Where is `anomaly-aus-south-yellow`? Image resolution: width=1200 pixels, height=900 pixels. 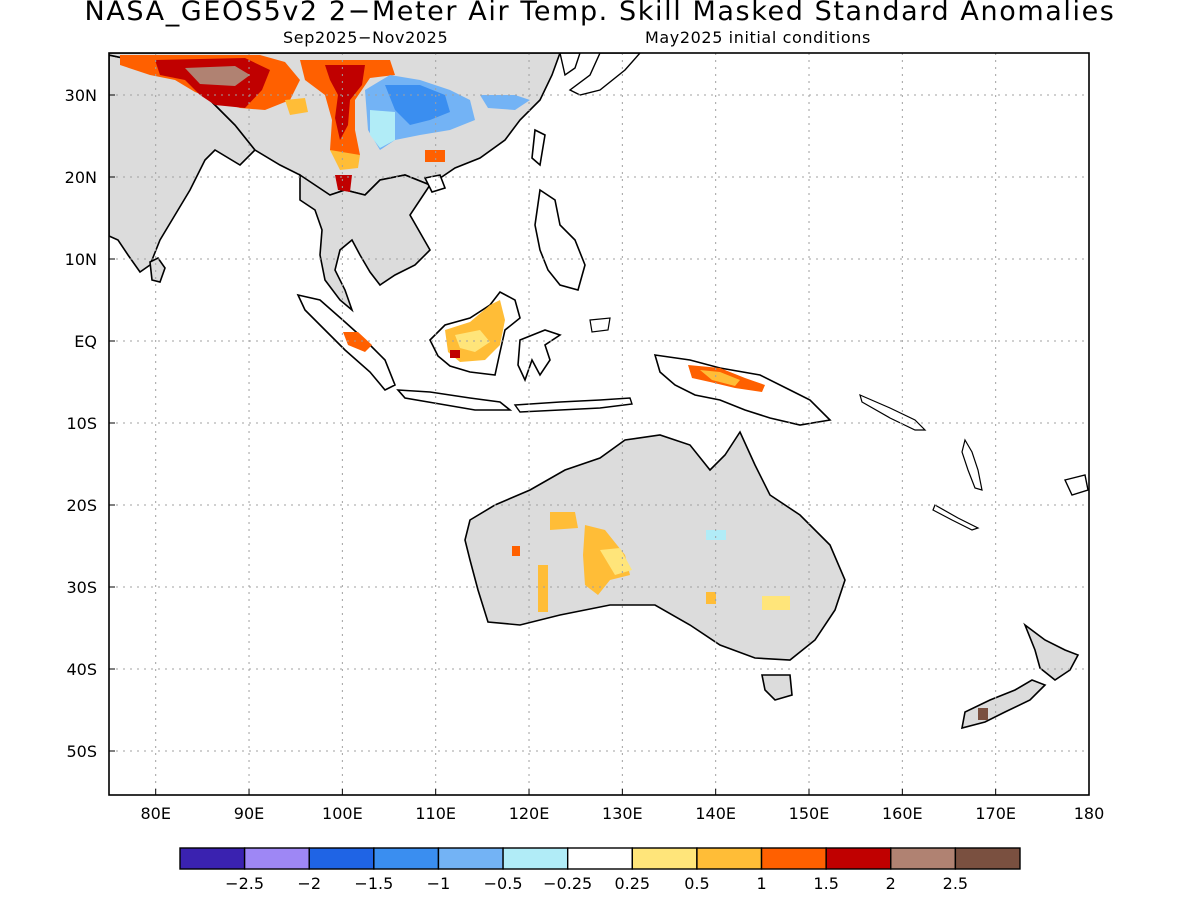
anomaly-aus-south-yellow is located at coordinates (711, 598).